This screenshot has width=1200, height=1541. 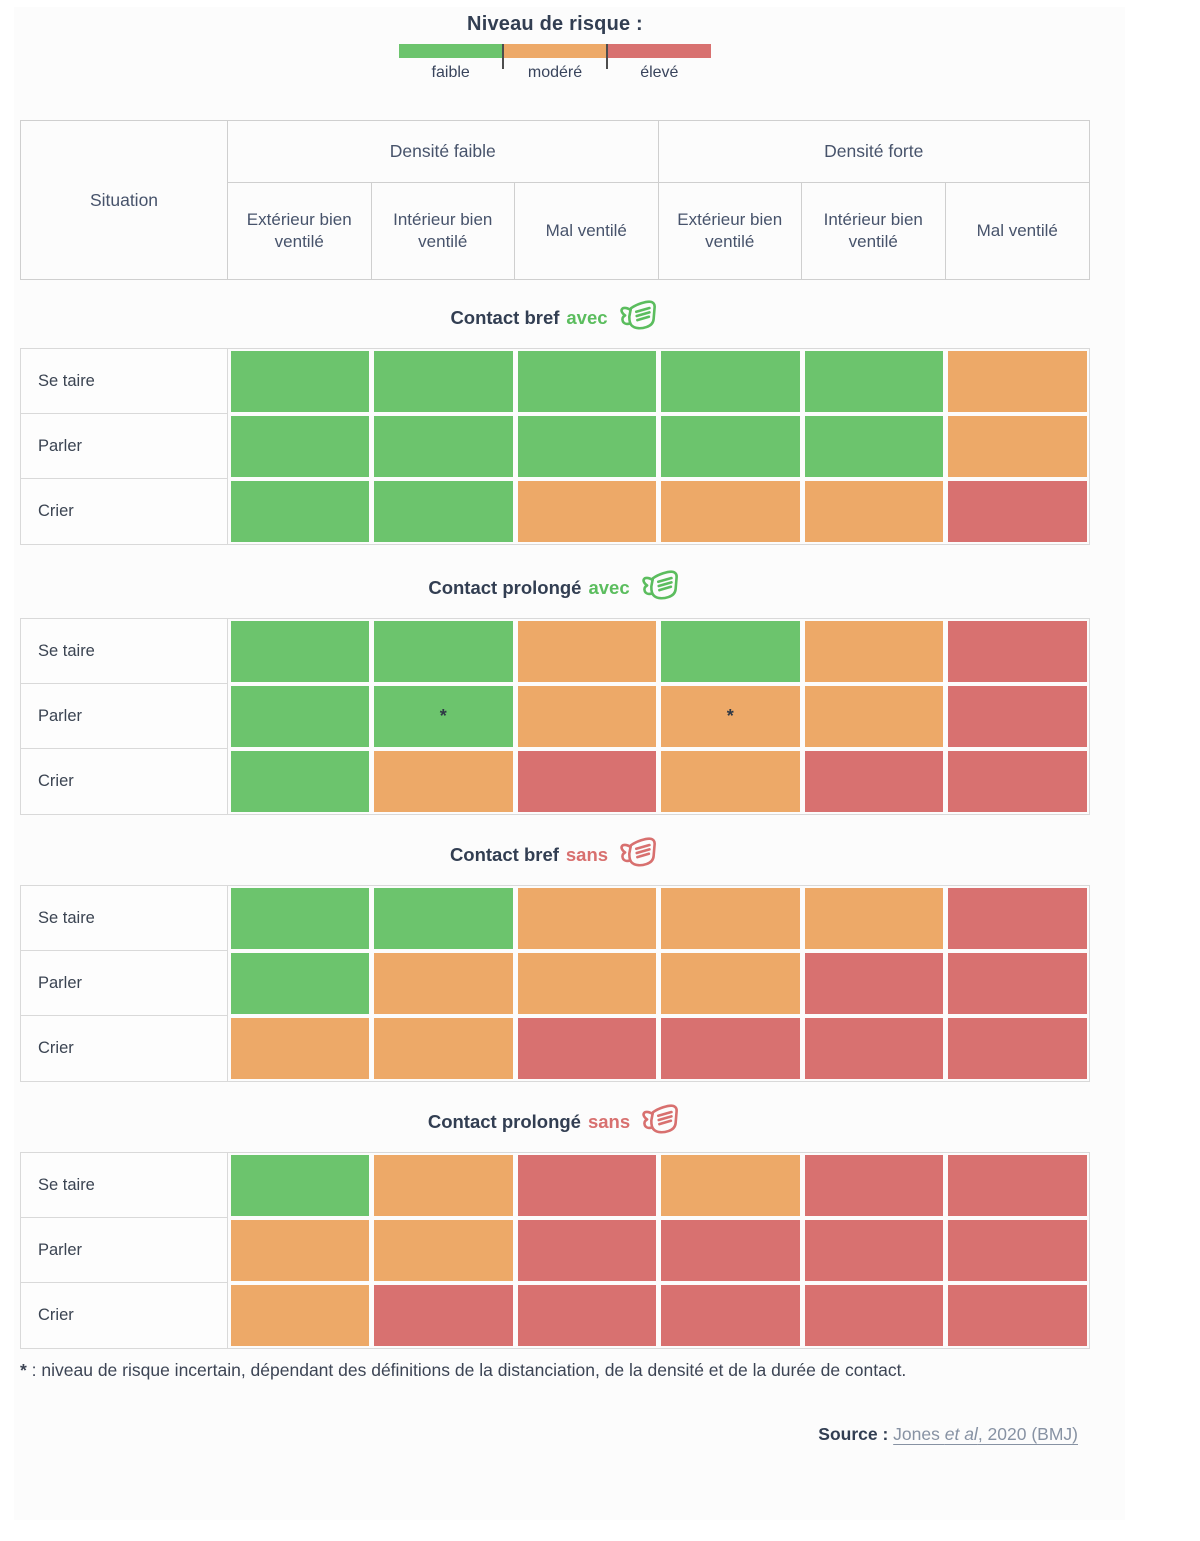 I want to click on source-label: Source :, so click(x=853, y=1434).